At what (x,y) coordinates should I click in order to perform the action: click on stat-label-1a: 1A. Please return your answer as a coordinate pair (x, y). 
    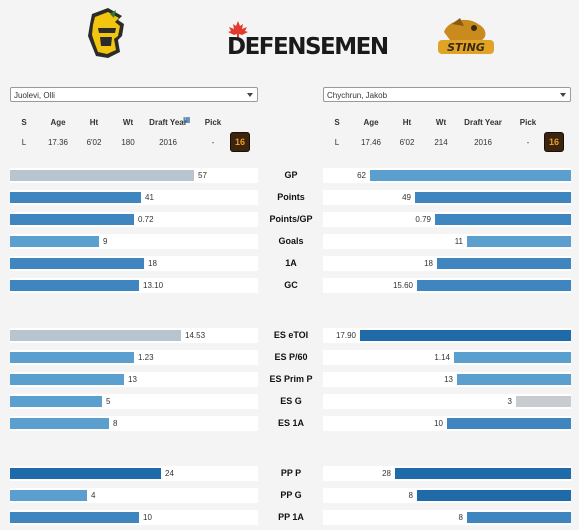
    Looking at the image, I should click on (291, 263).